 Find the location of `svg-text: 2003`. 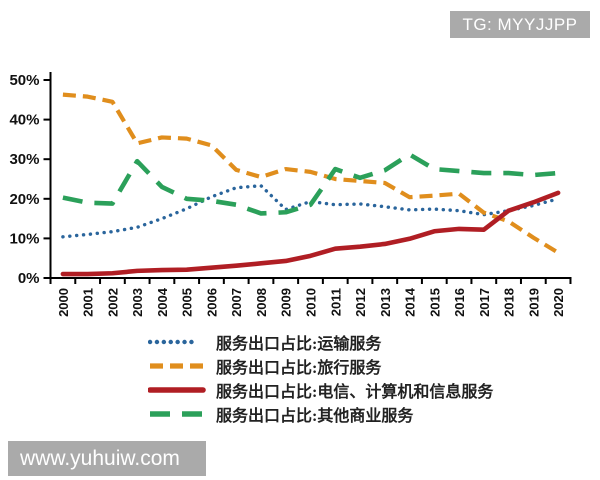

svg-text: 2003 is located at coordinates (137, 302).